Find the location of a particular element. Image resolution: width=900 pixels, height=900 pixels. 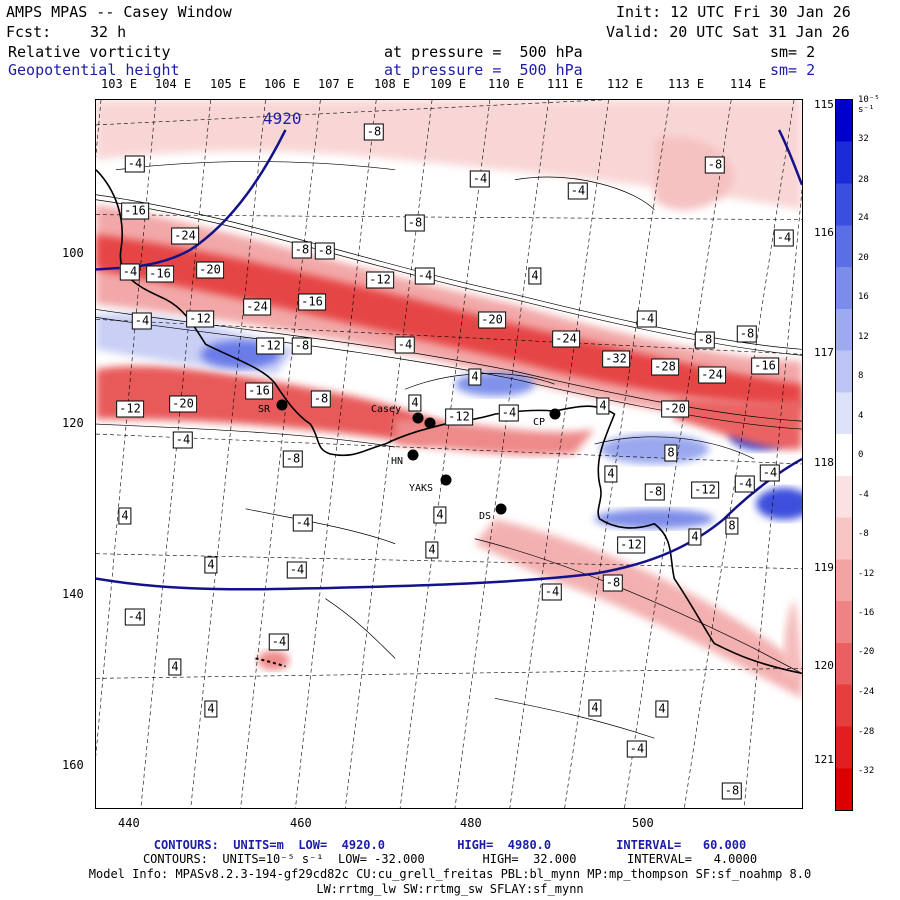

colorbar-label: 0 is located at coordinates (861, 455).